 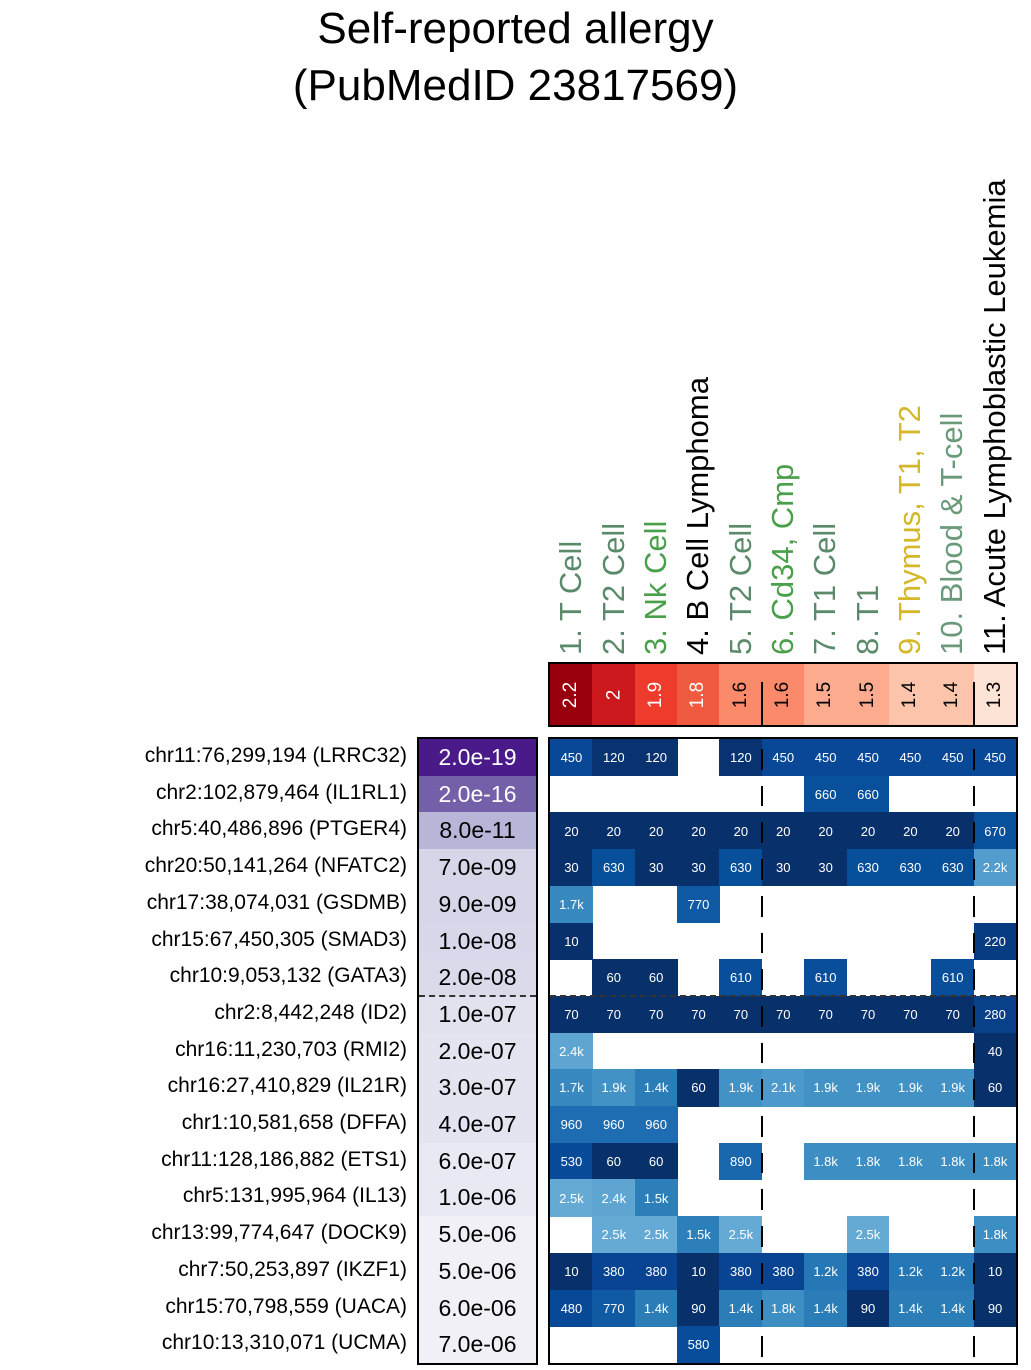 I want to click on pvalue-cell: 6.0e-07, so click(x=477, y=1161).